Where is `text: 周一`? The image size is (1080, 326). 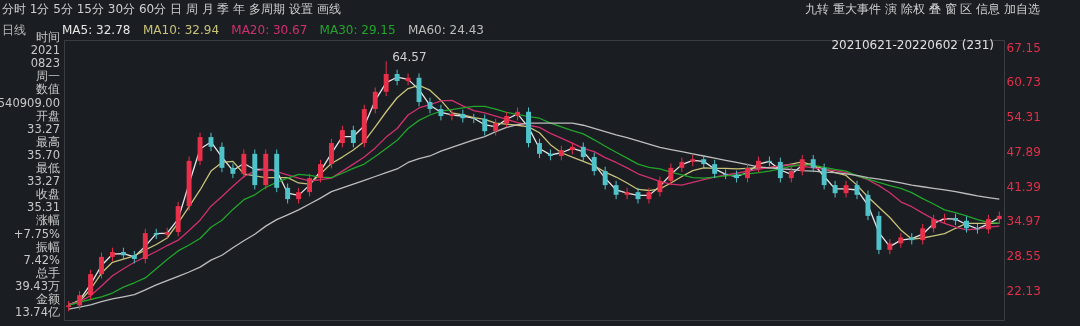
text: 周一 is located at coordinates (48, 76).